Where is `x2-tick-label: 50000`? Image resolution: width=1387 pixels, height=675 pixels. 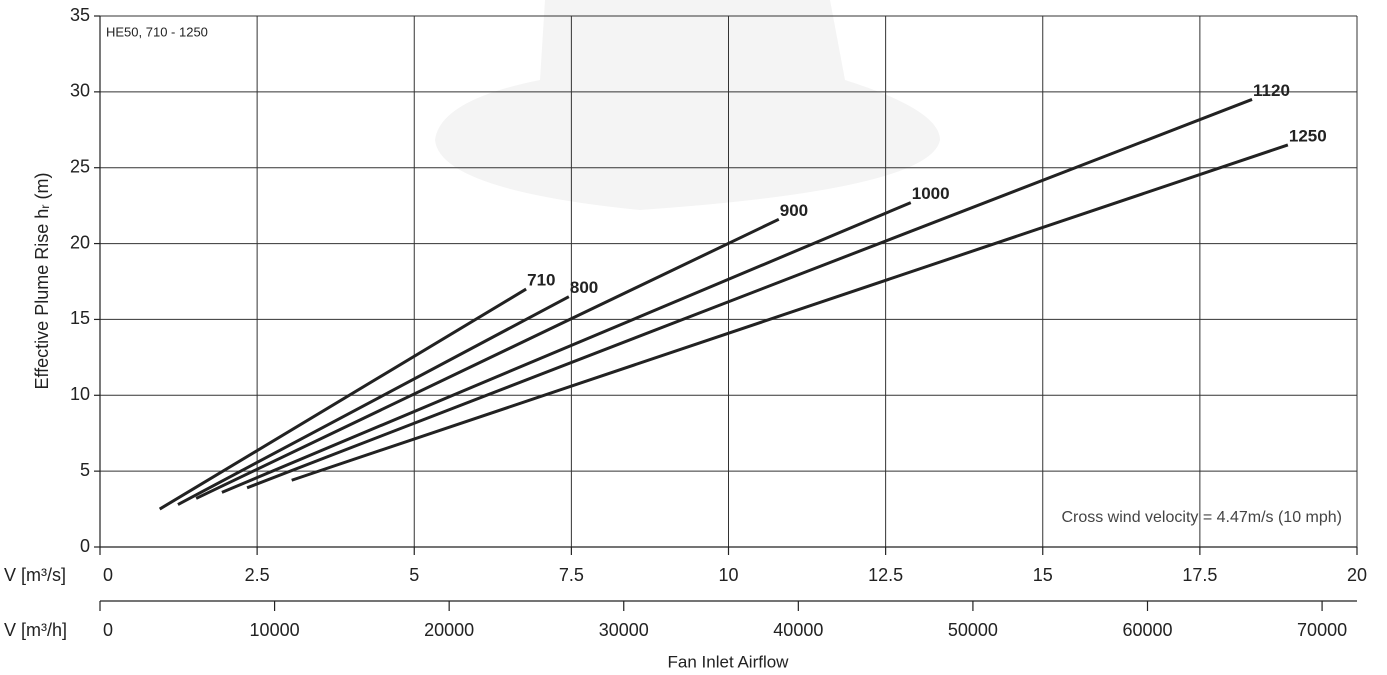
x2-tick-label: 50000 is located at coordinates (973, 630).